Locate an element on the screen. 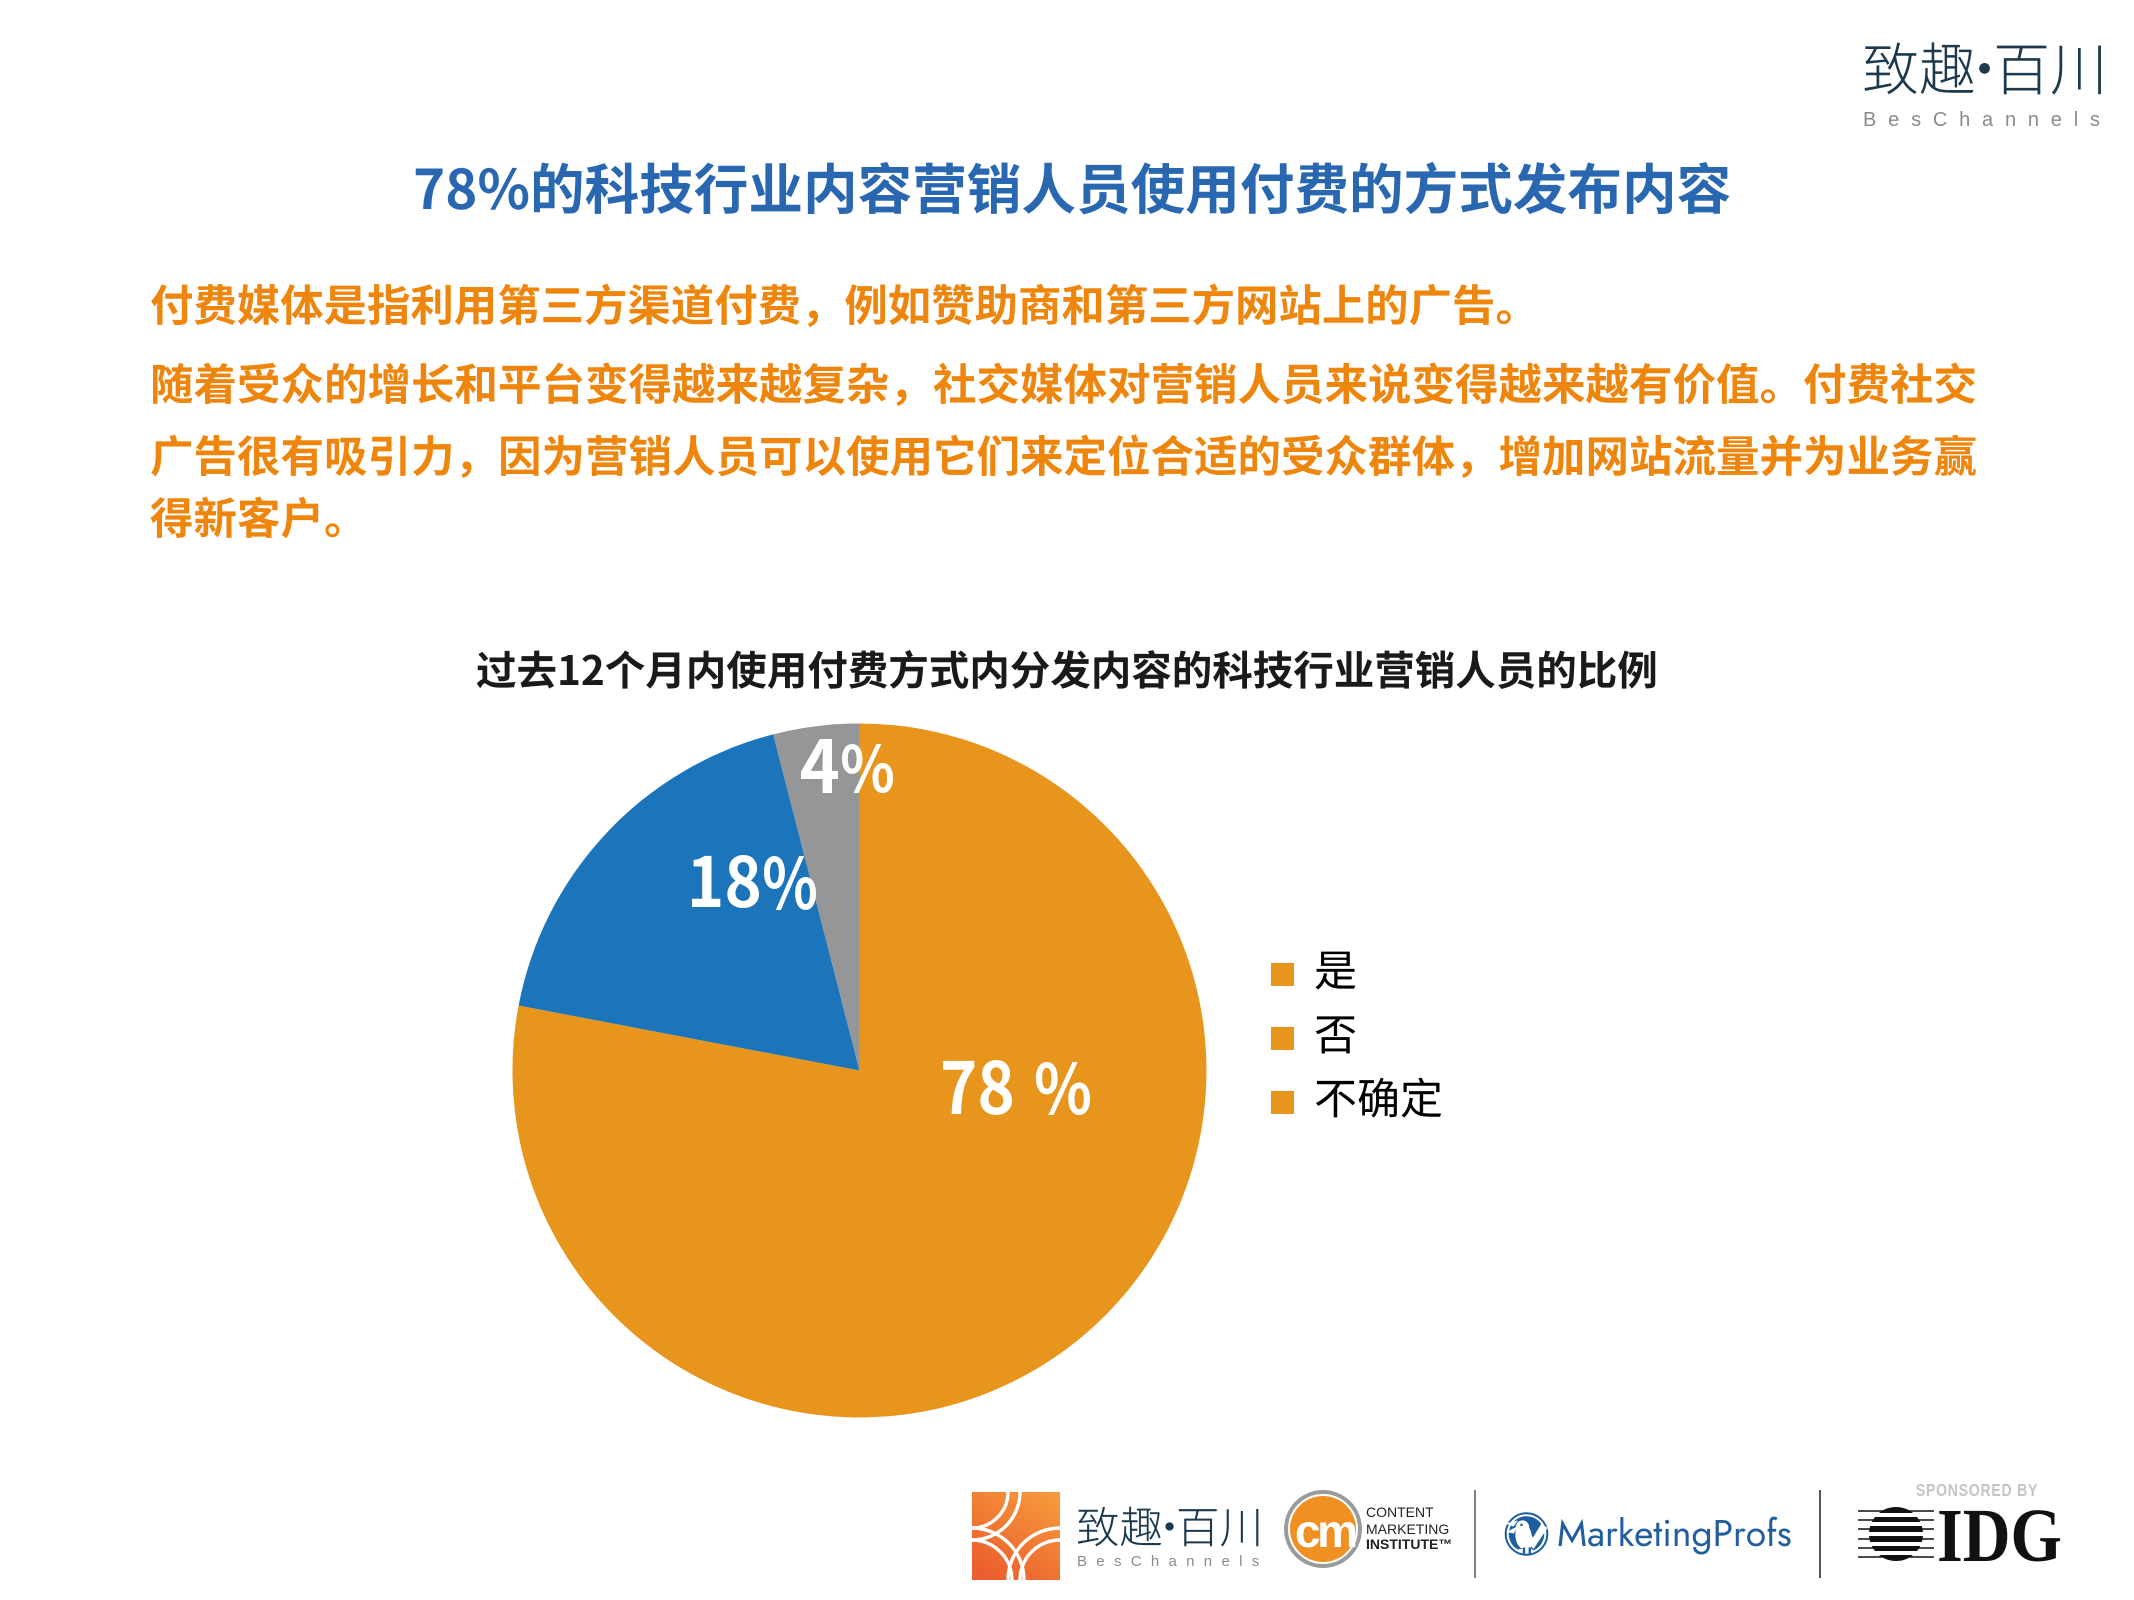 The height and width of the screenshot is (1600, 2134). svg-text: CONTENT is located at coordinates (1400, 1512).